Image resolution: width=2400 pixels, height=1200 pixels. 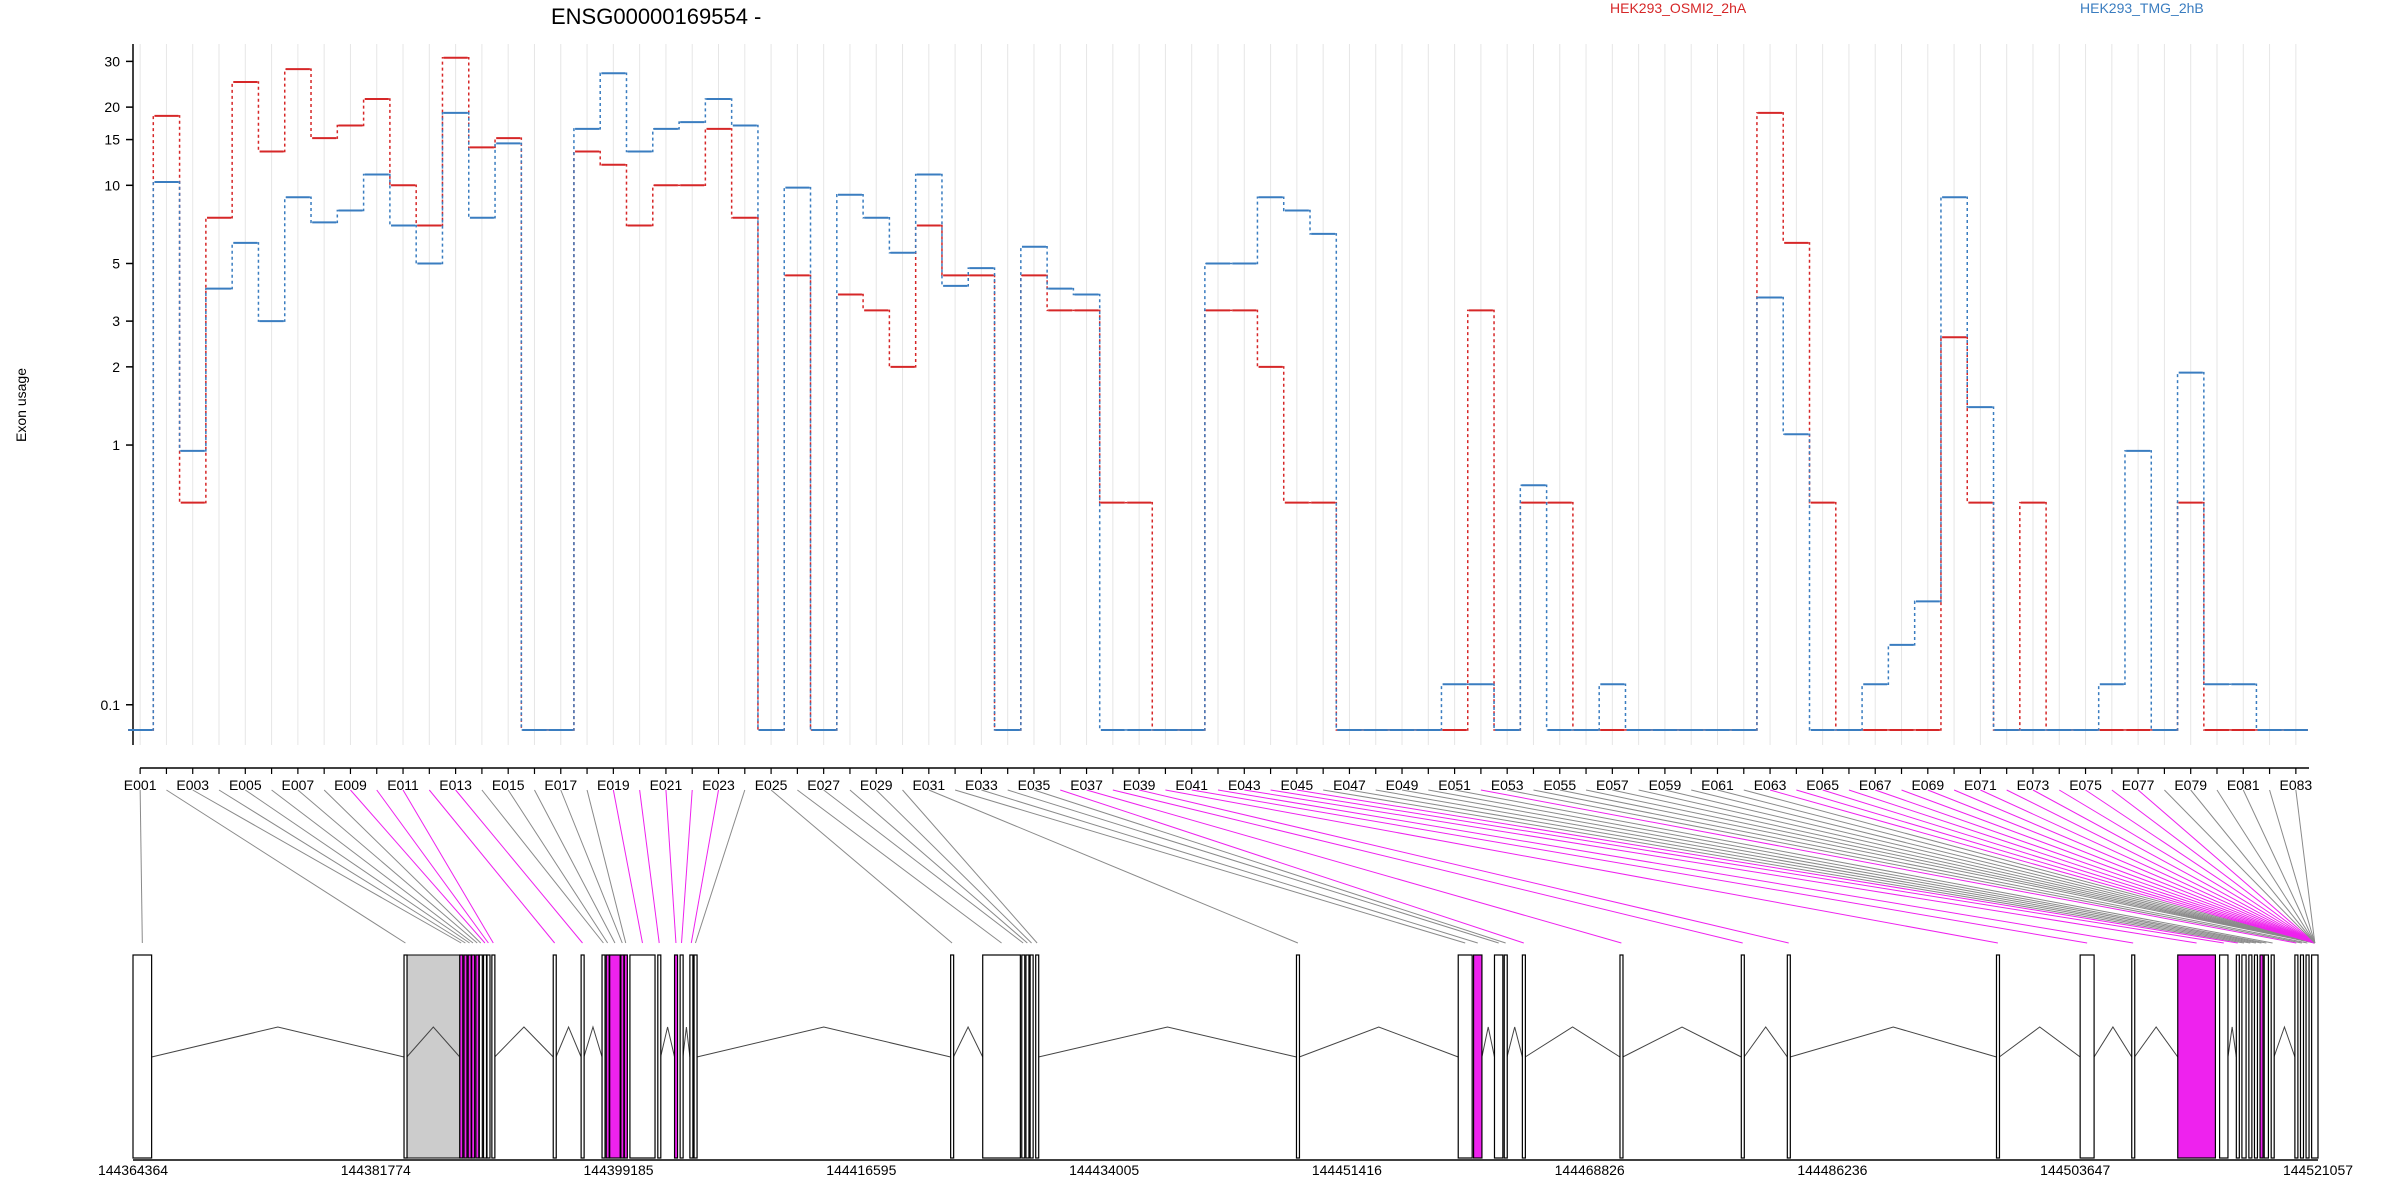 What do you see at coordinates (116, 321) in the screenshot?
I see `y-tick-label: 3` at bounding box center [116, 321].